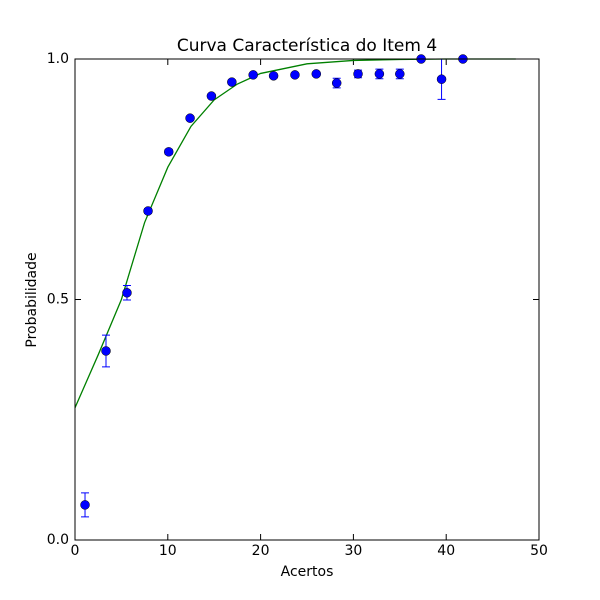  I want to click on y-tick-label: 0.5, so click(58, 300).